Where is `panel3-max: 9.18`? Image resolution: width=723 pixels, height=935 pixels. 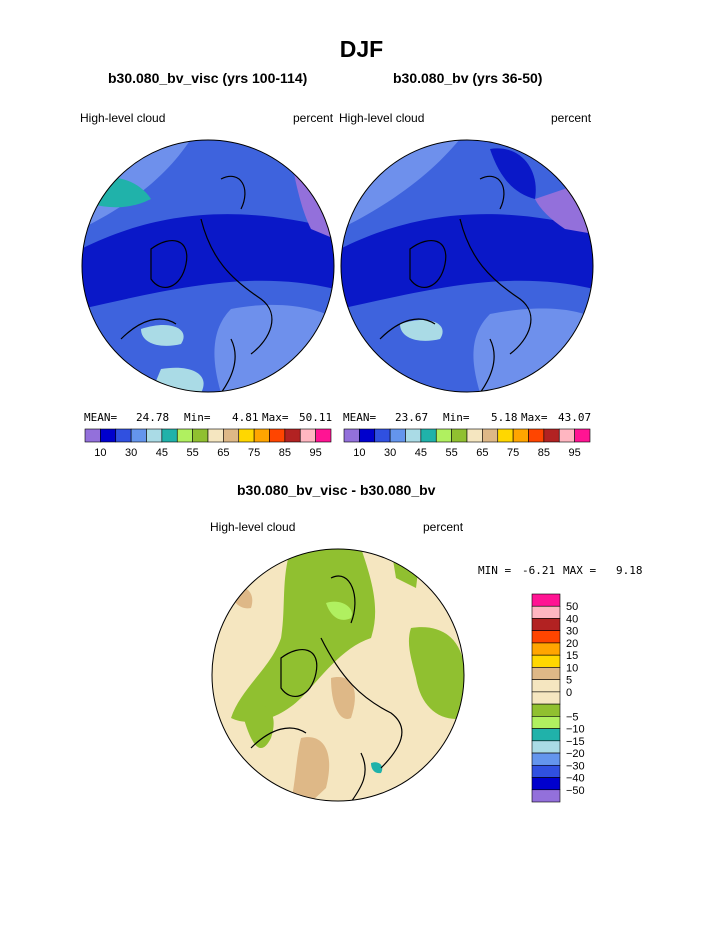
panel3-max: 9.18 is located at coordinates (629, 570).